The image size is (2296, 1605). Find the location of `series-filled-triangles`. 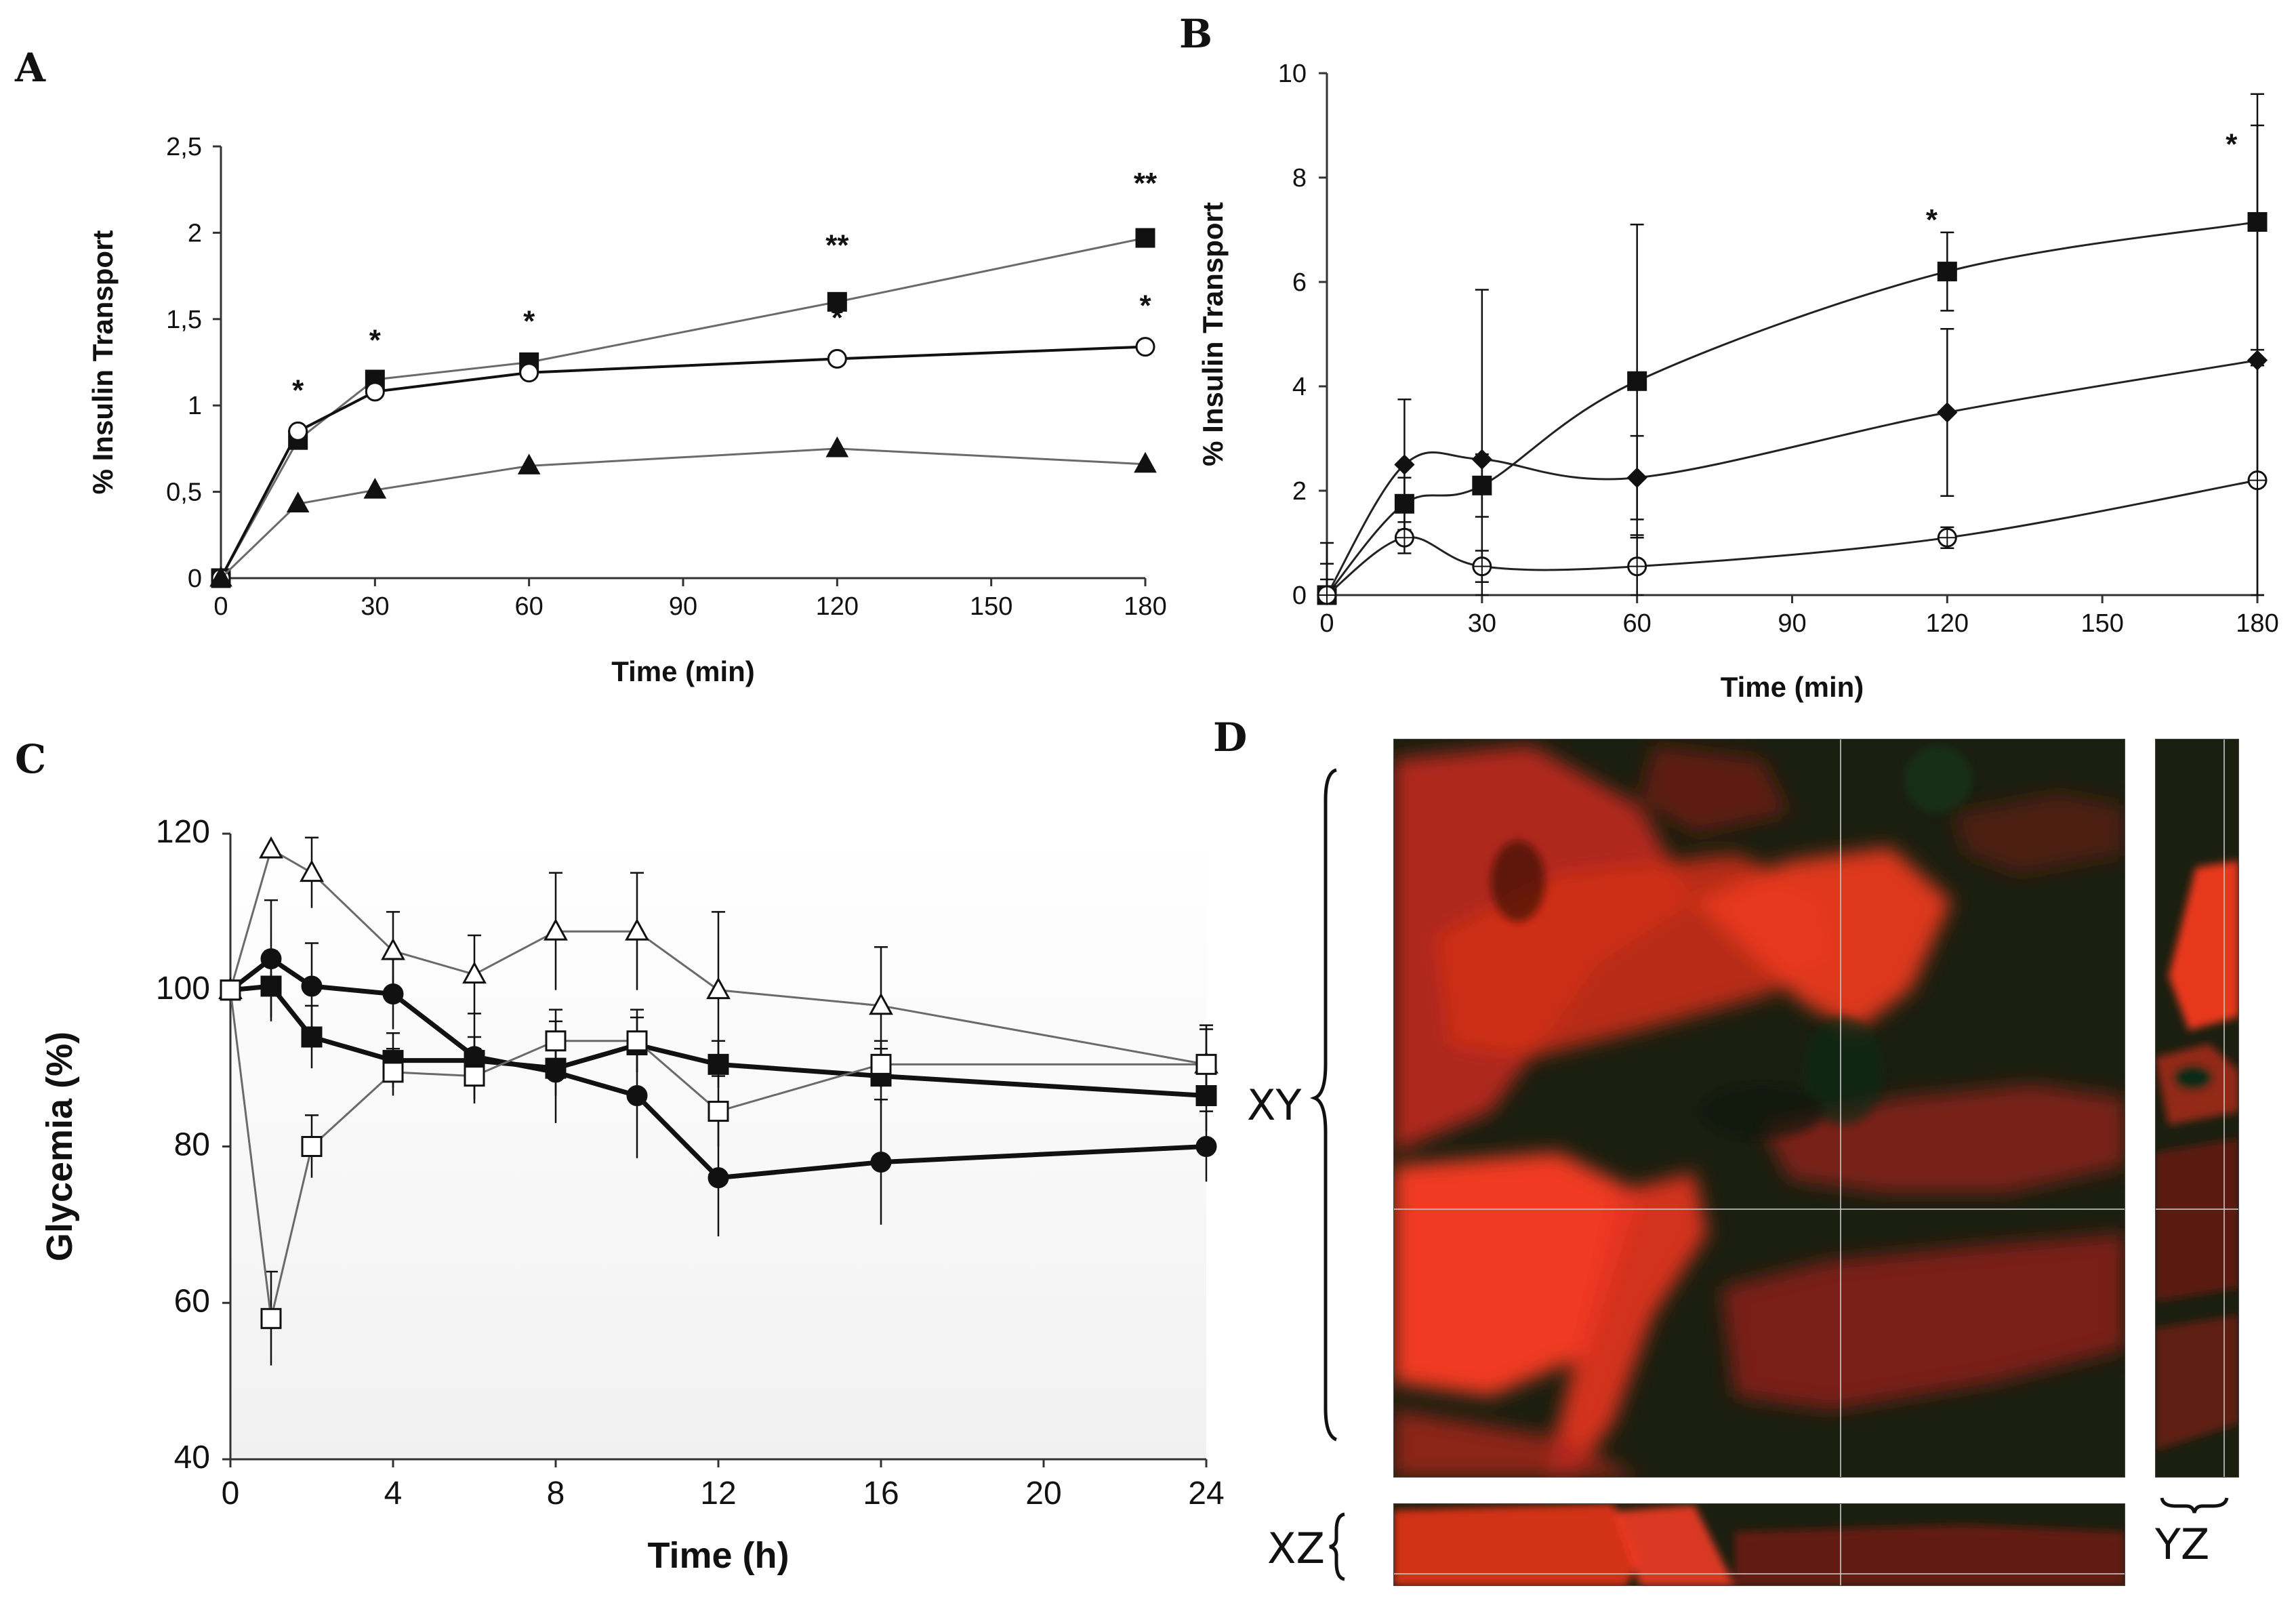

series-filled-triangles is located at coordinates (683, 511).